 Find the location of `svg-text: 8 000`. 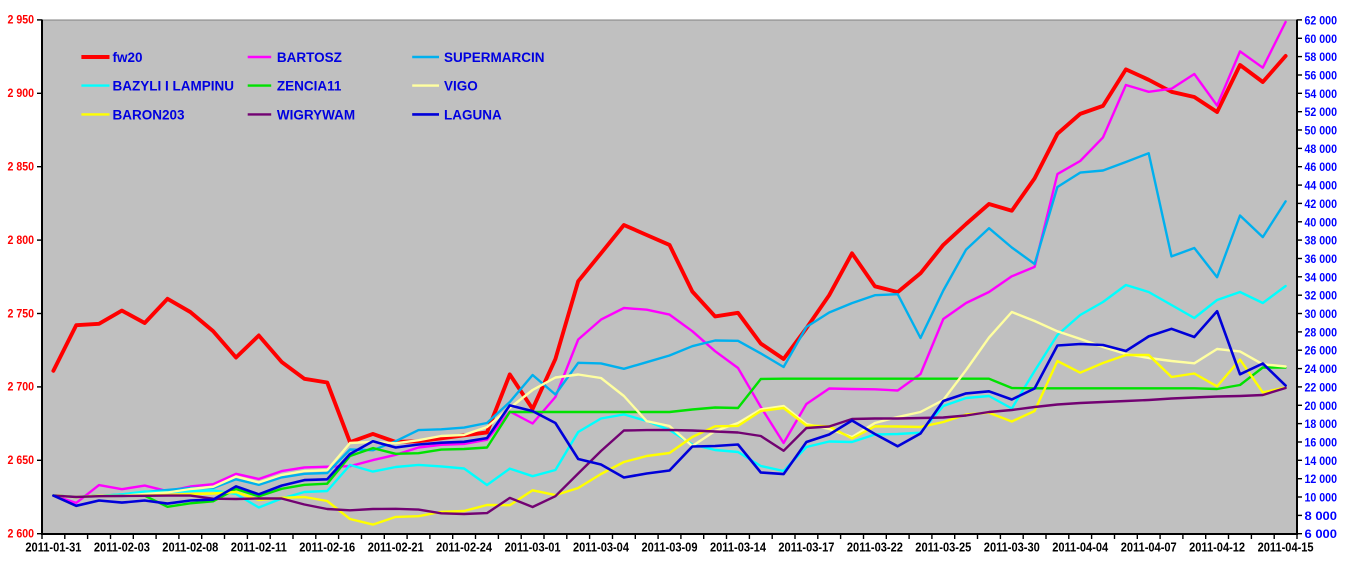

svg-text: 8 000 is located at coordinates (1321, 516).